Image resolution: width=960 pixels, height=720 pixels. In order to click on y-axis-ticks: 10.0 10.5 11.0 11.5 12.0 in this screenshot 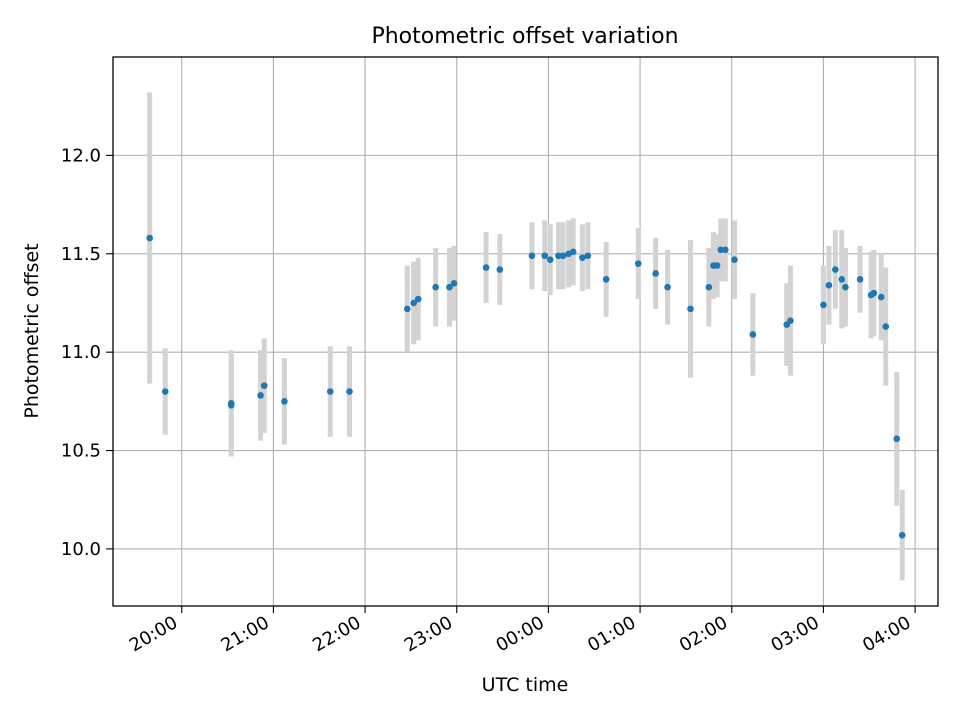, I will do `click(87, 352)`.